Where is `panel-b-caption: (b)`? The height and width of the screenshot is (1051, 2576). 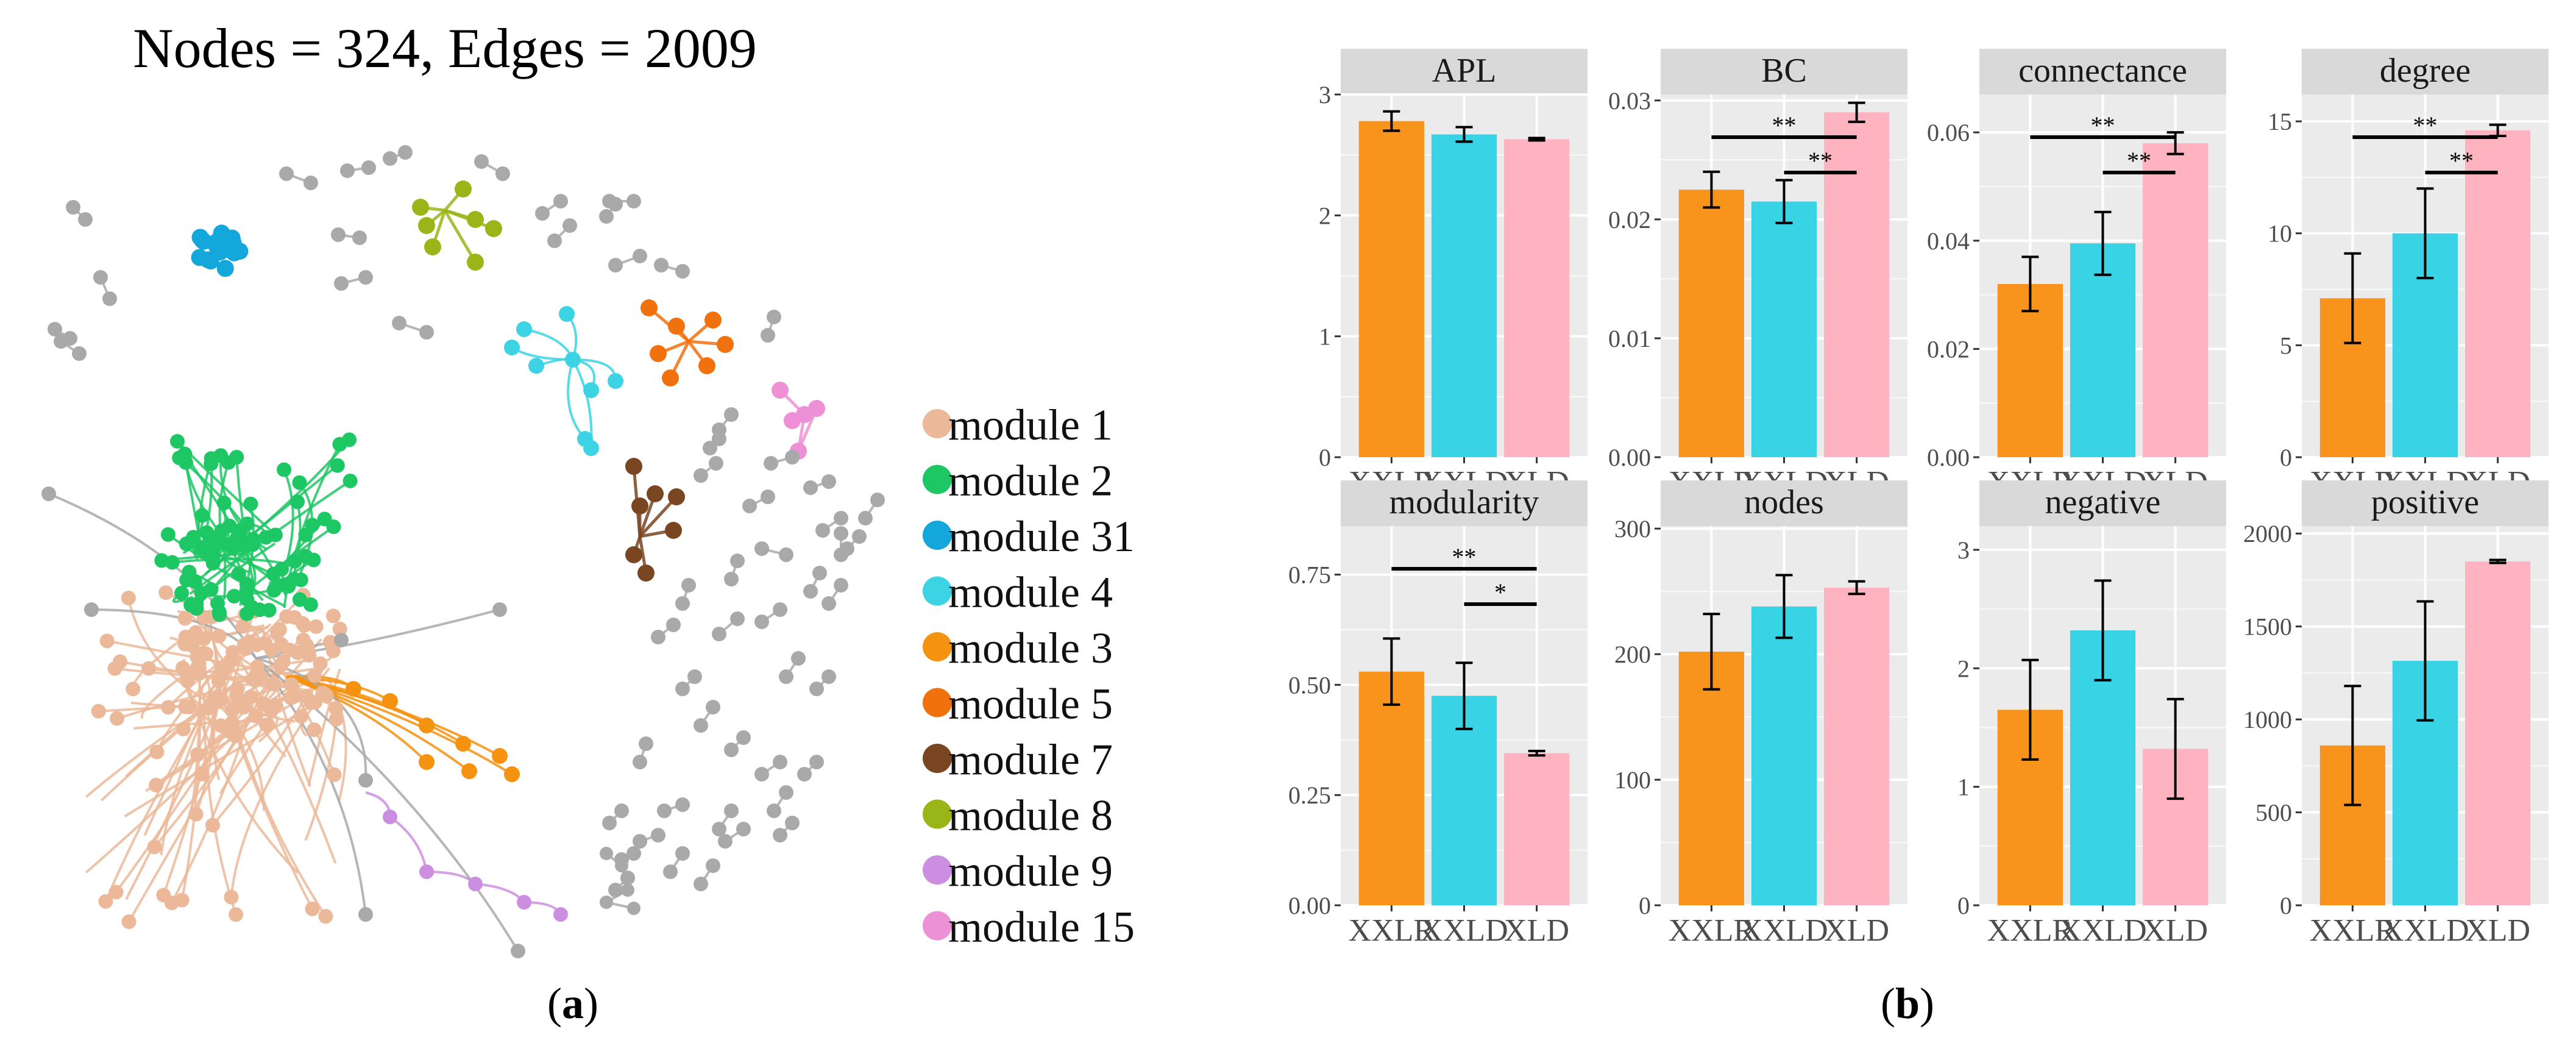
panel-b-caption: (b) is located at coordinates (1908, 1003).